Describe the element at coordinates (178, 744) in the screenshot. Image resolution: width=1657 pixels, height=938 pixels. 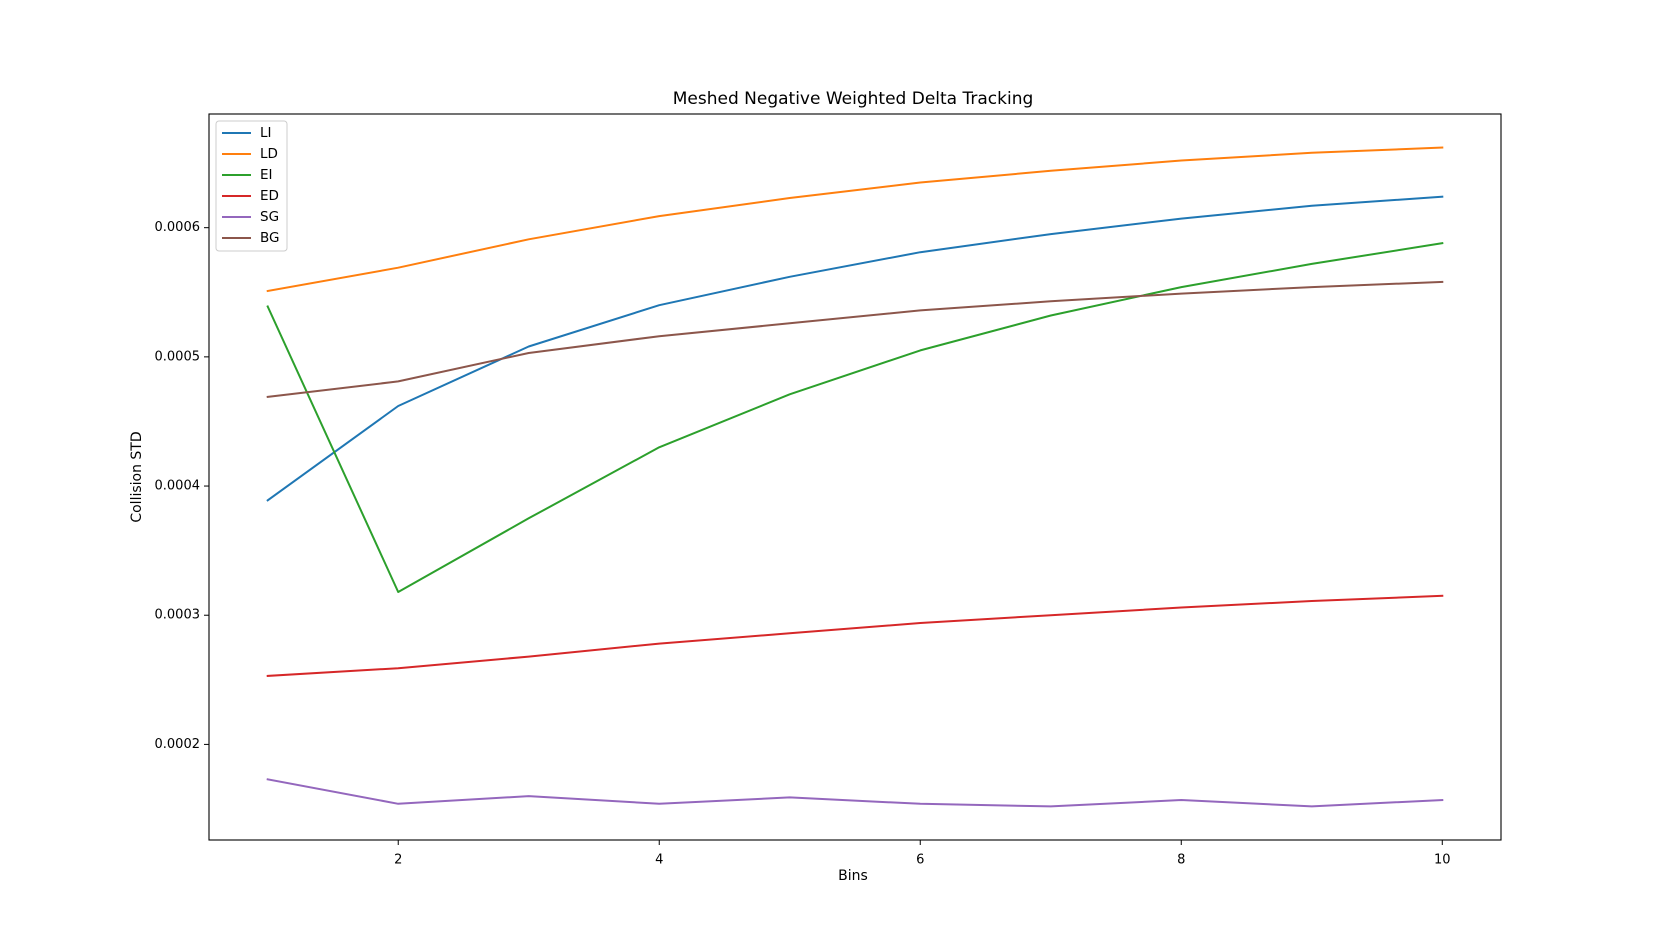
I see `y-tick-label: 0.0002` at that location.